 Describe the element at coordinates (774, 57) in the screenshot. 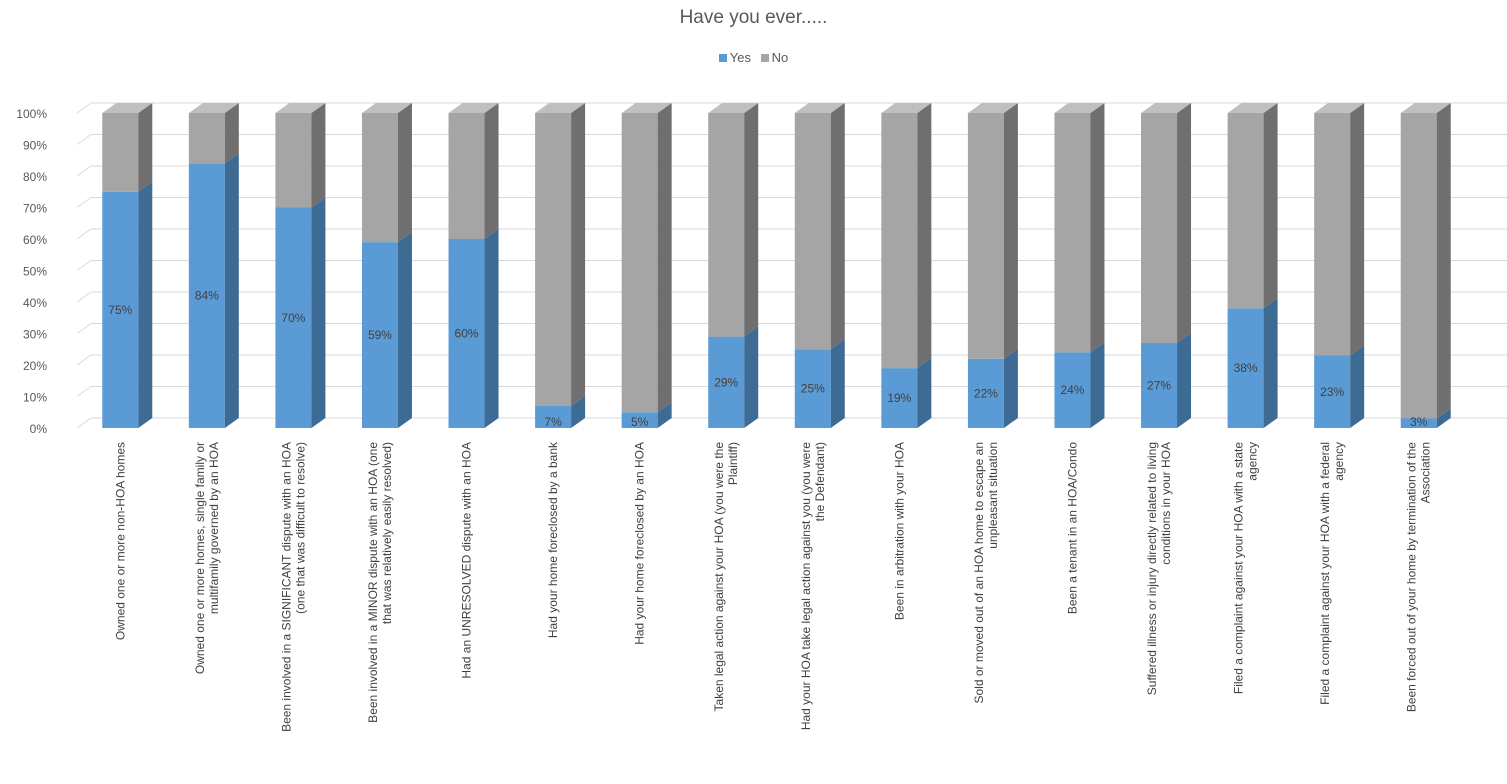

I see `legend-item-no: No` at that location.